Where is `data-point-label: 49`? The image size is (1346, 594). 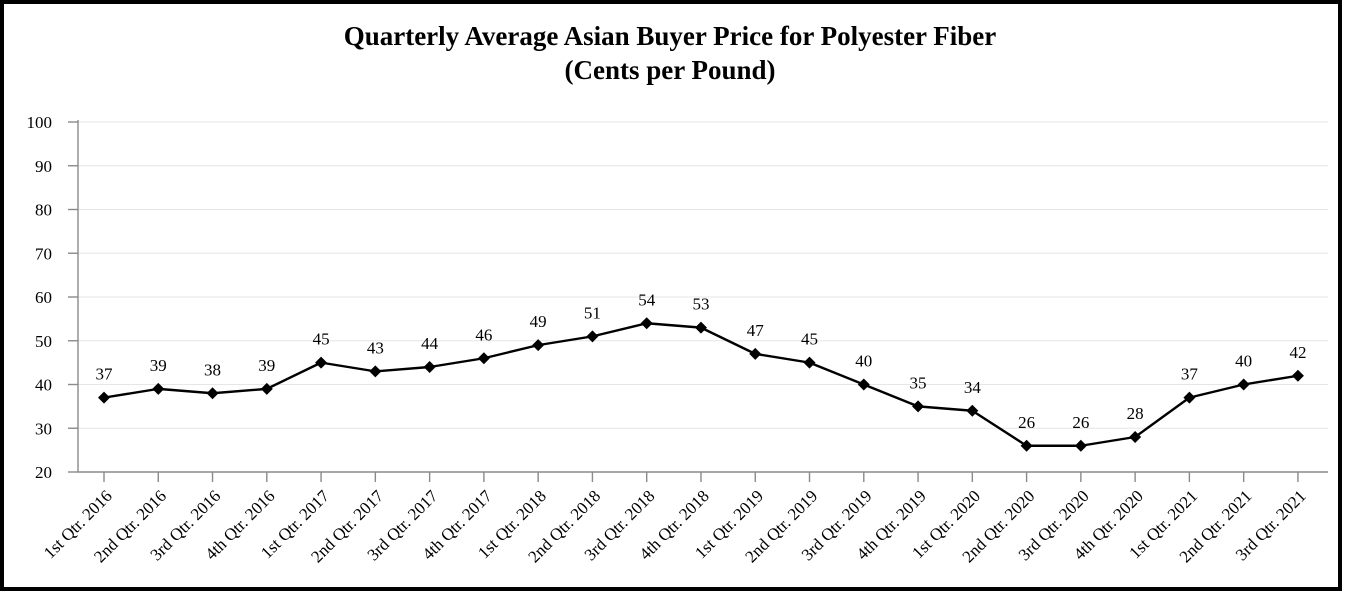 data-point-label: 49 is located at coordinates (538, 321).